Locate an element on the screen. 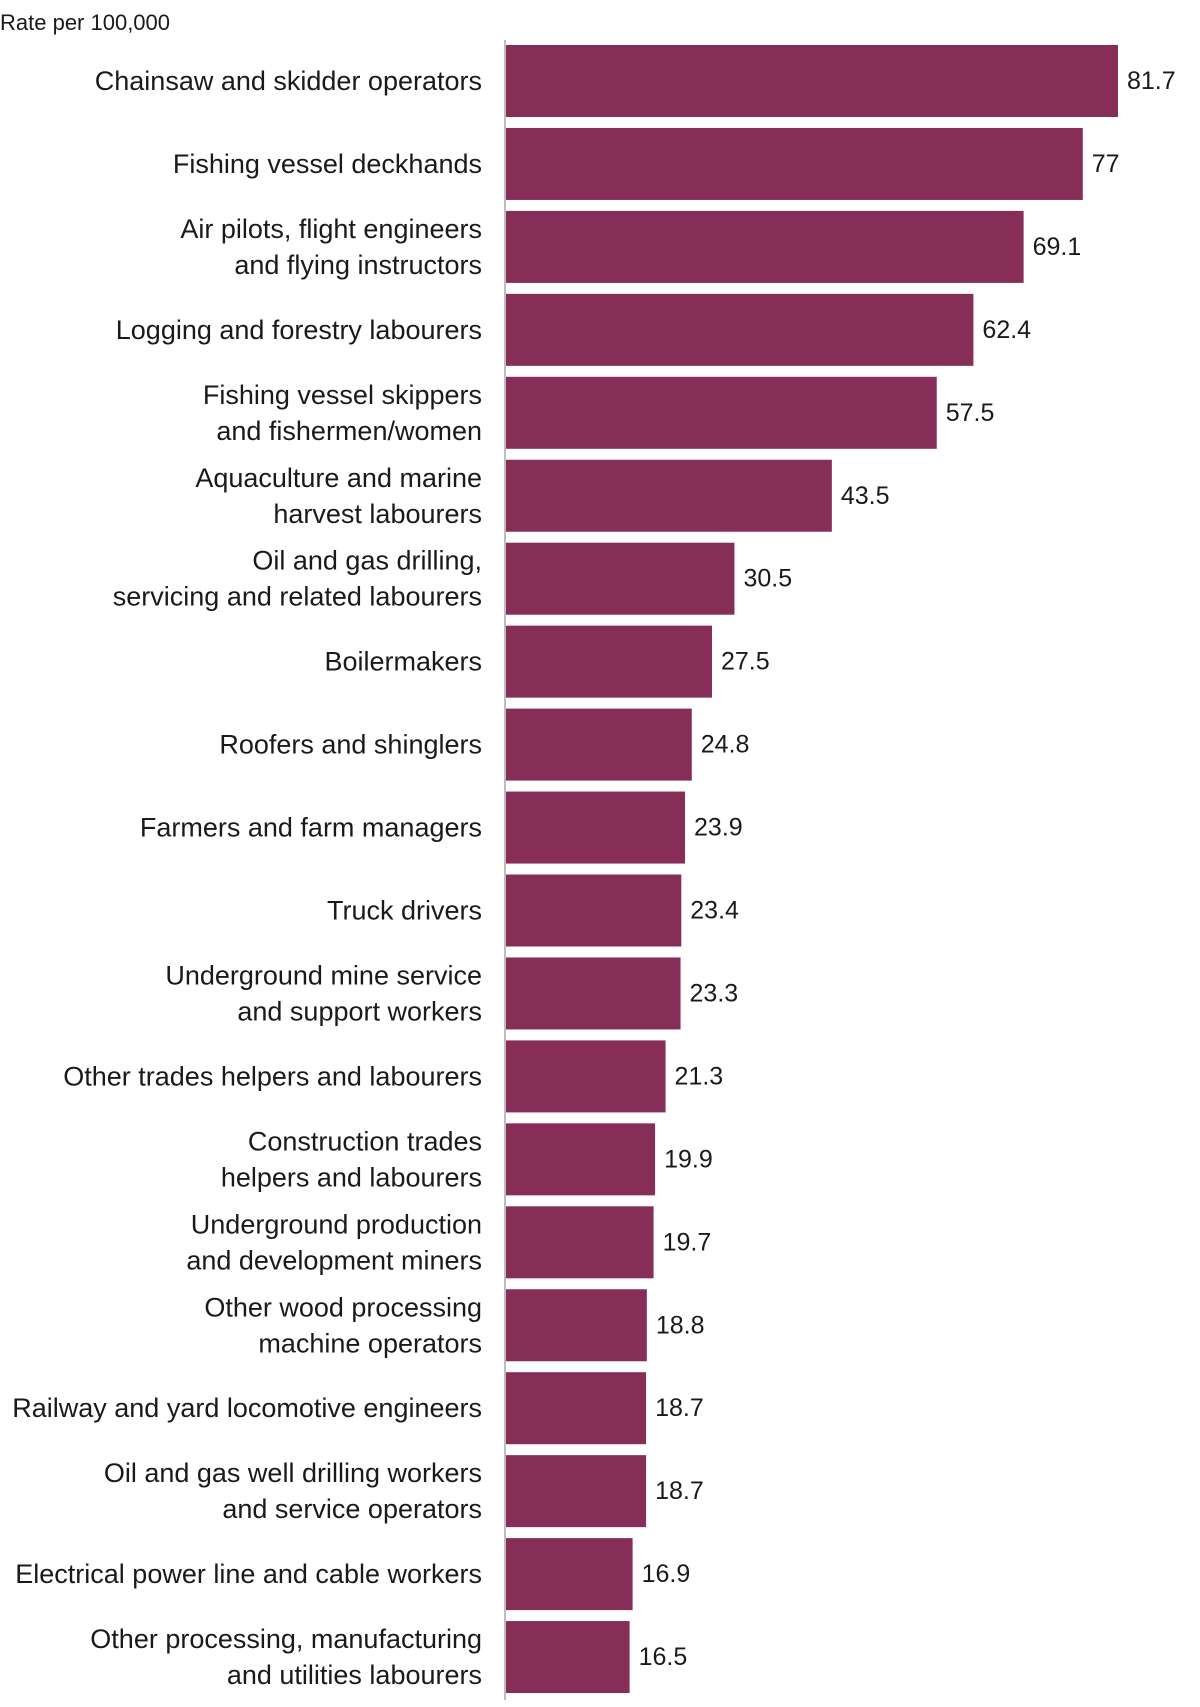  data-label: 21.3 is located at coordinates (699, 1076).